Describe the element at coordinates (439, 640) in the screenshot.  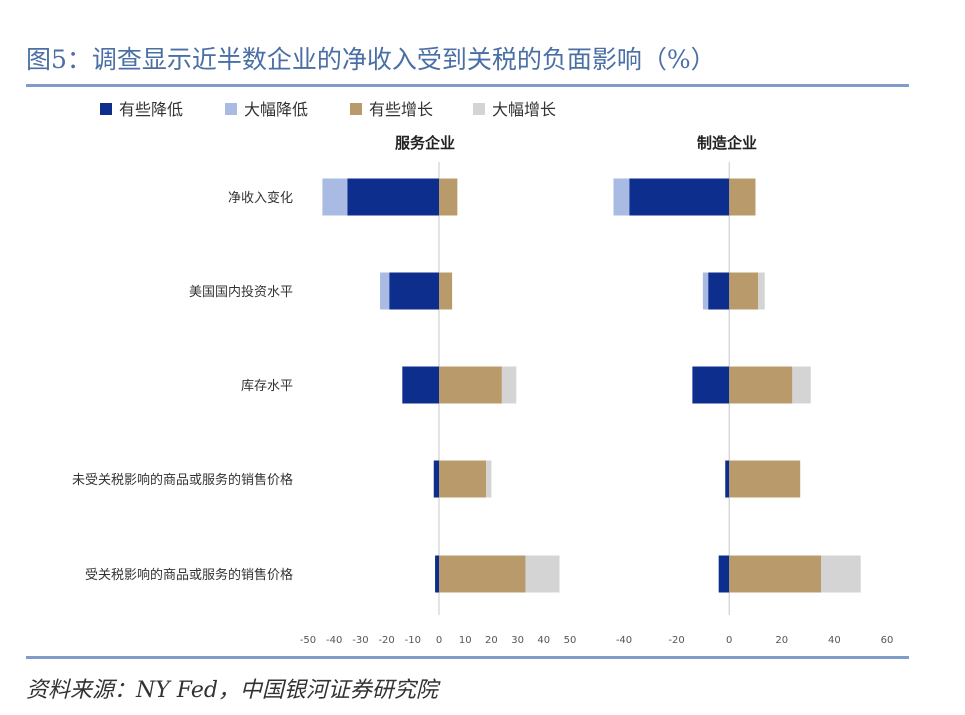
I see `x-tick-0-5: 0` at that location.